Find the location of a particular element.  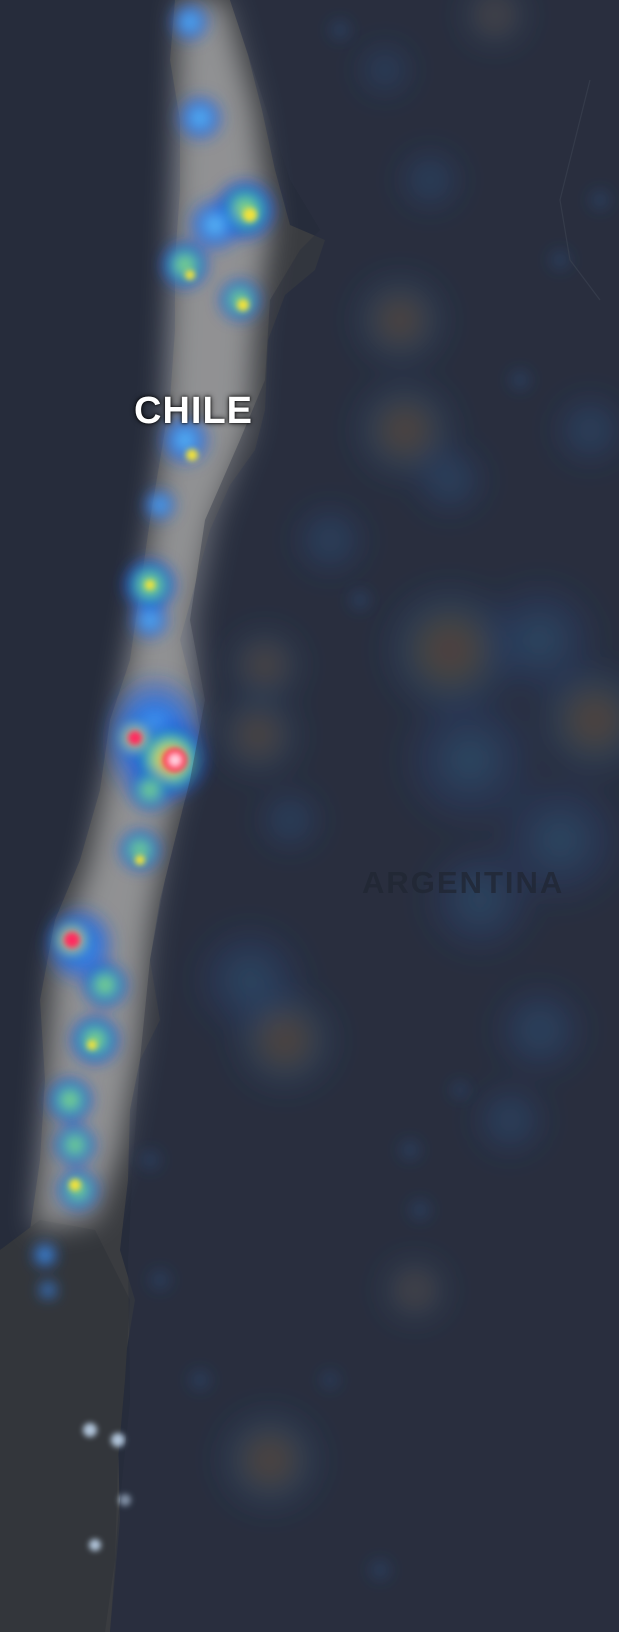

southern-coast is located at coordinates (65, 1426).